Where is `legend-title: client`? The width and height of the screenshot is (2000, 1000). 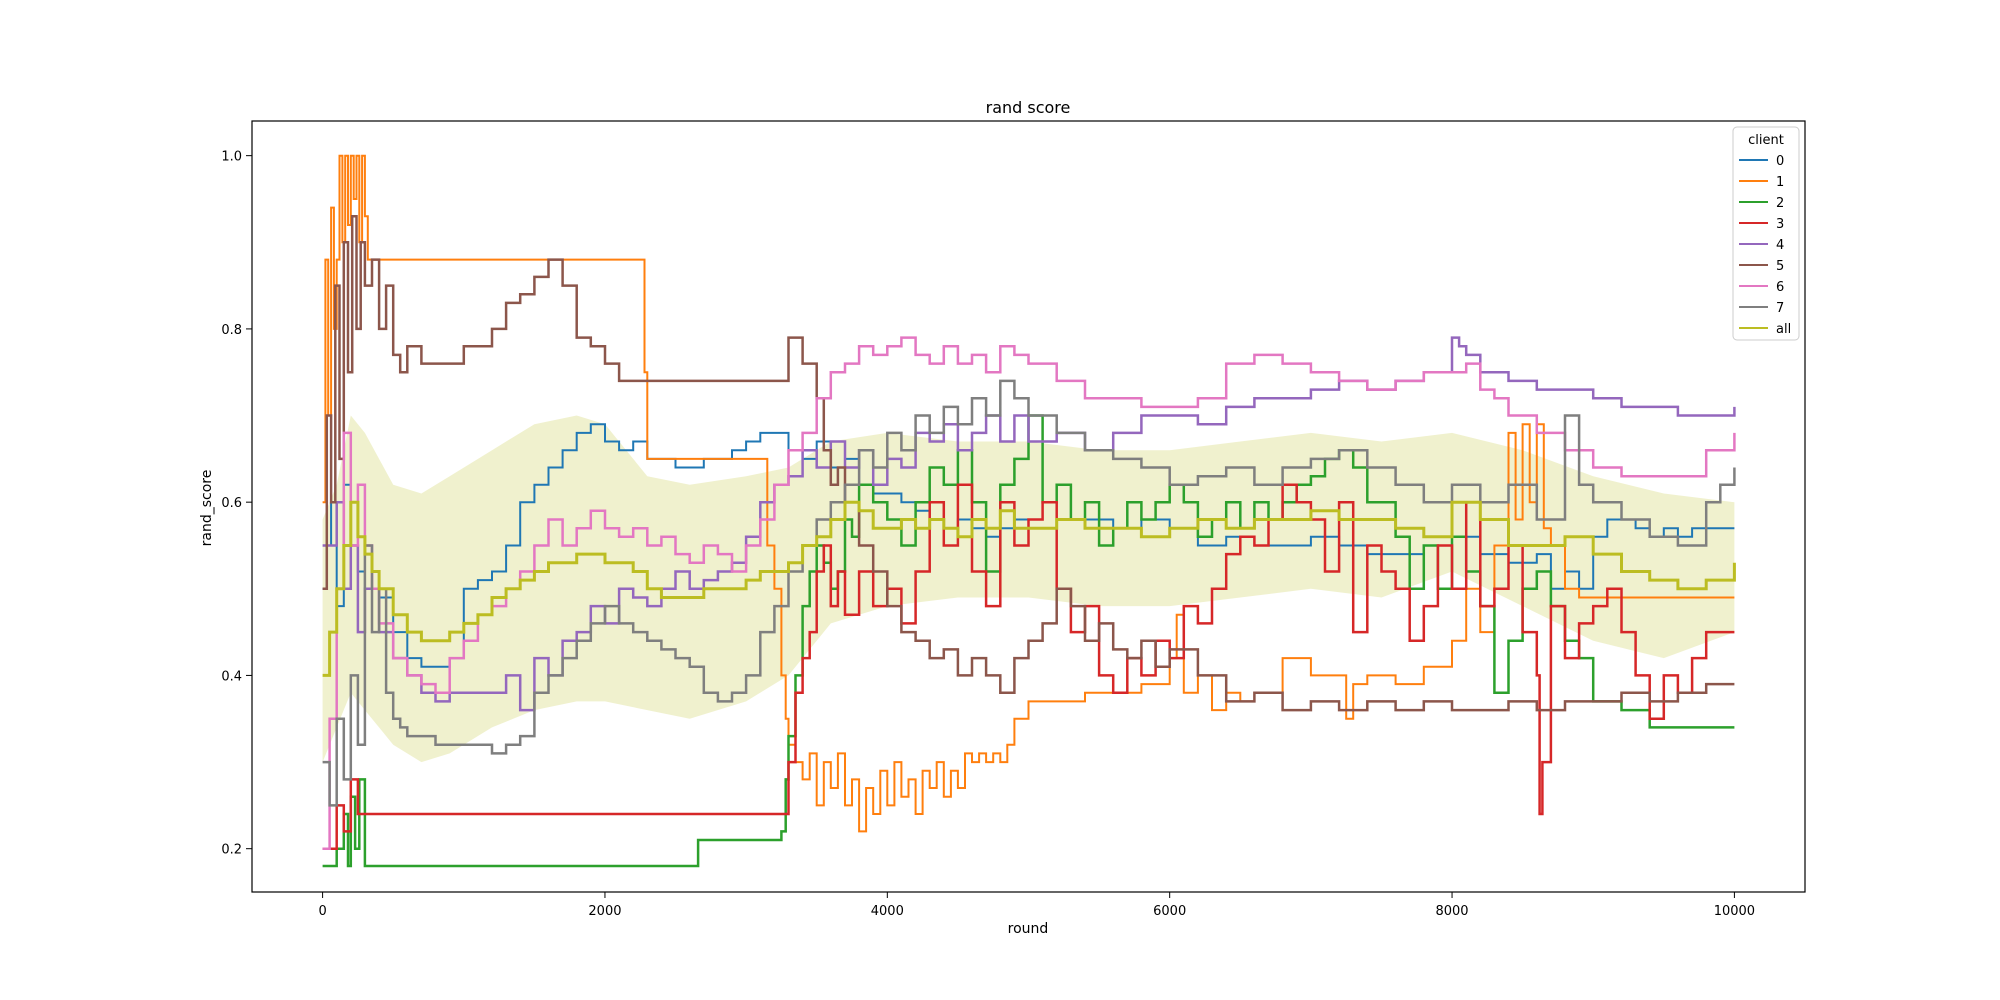
legend-title: client is located at coordinates (1766, 140).